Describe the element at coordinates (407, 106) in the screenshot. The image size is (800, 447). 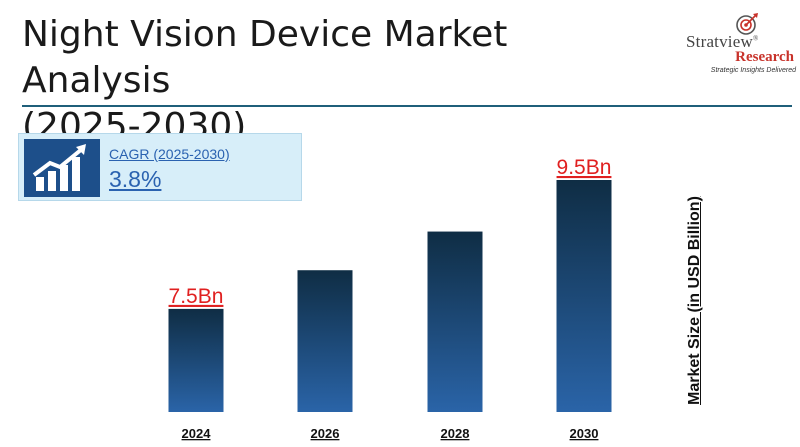
I see `title-divider` at that location.